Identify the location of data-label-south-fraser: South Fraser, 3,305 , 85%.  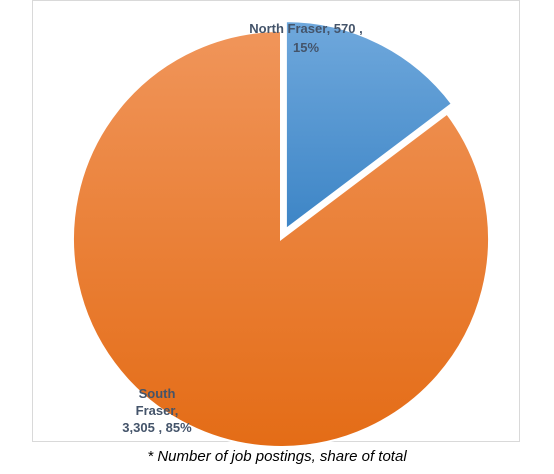
(157, 410).